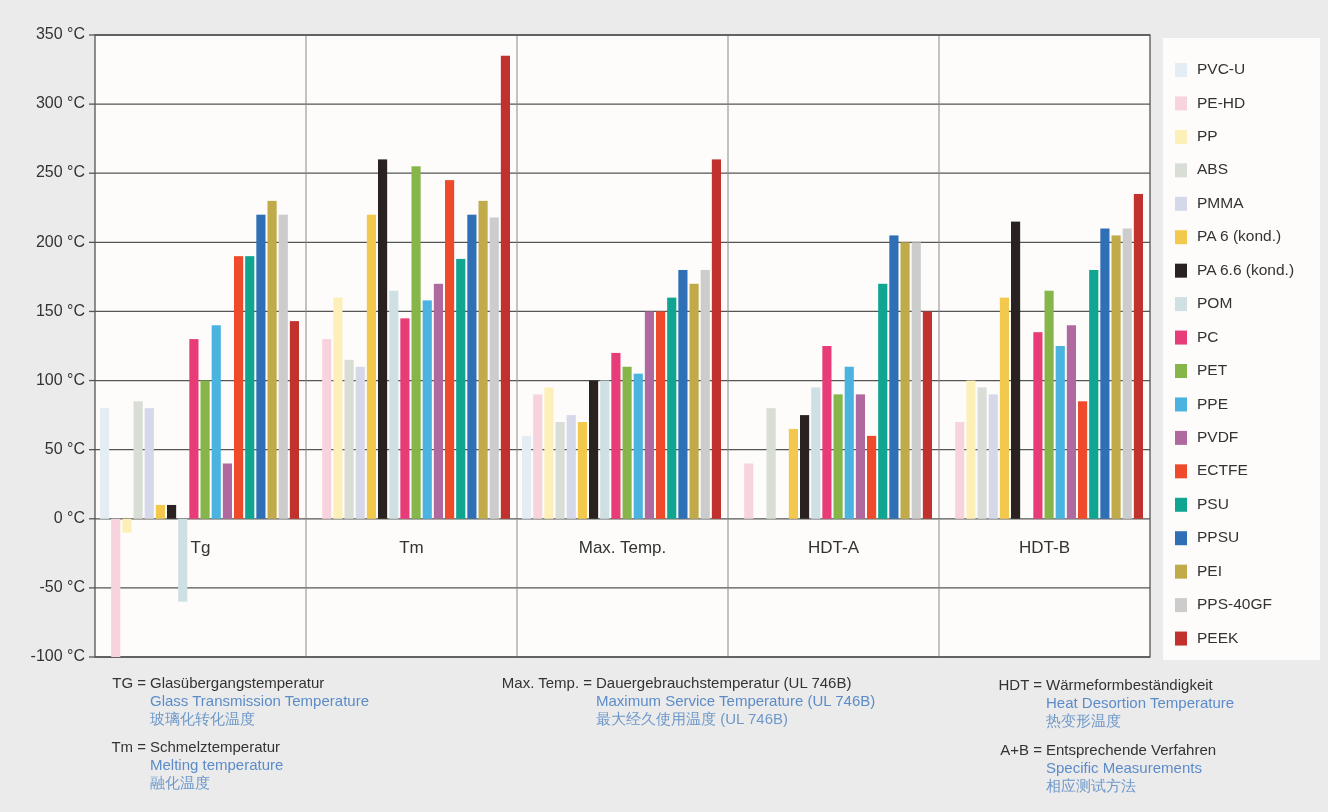 The width and height of the screenshot is (1328, 812). What do you see at coordinates (60, 379) in the screenshot?
I see `y-tick-label: 100 °C` at bounding box center [60, 379].